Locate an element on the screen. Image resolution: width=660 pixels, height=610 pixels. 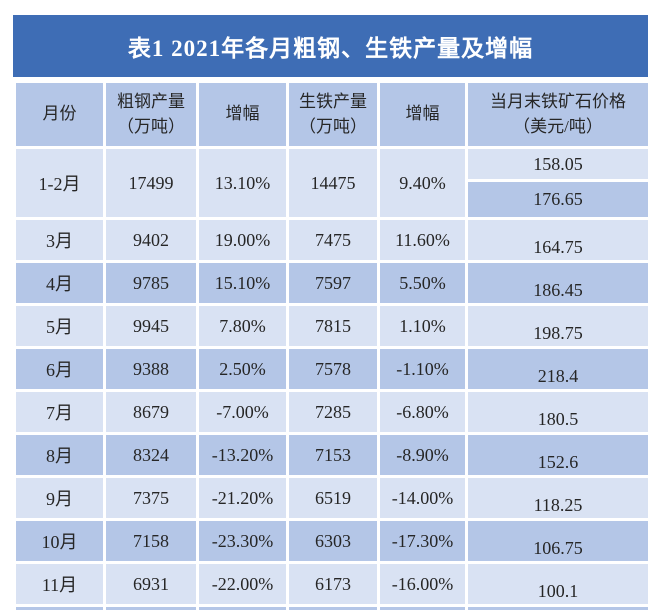
iron-output-cell: 14475 is located at coordinates (333, 183).